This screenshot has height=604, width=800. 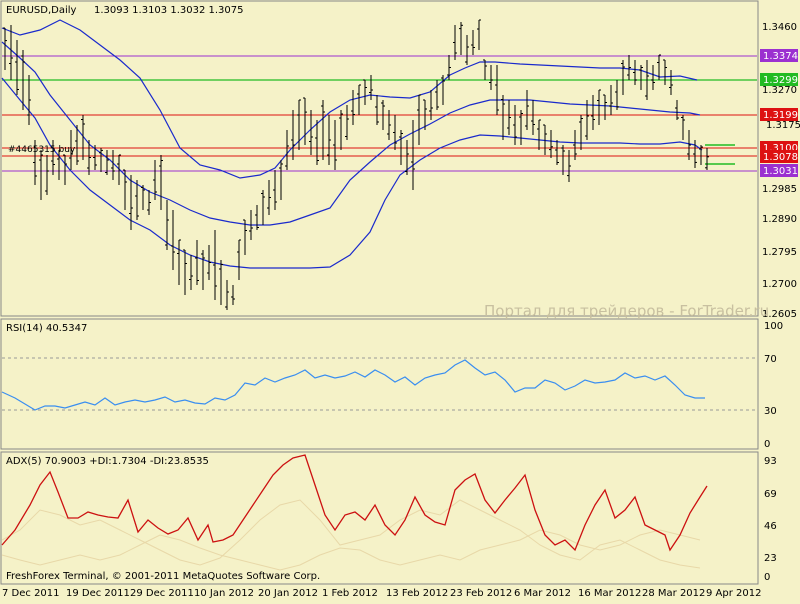 I want to click on price-tag-13100: 1.3100, so click(x=780, y=148).